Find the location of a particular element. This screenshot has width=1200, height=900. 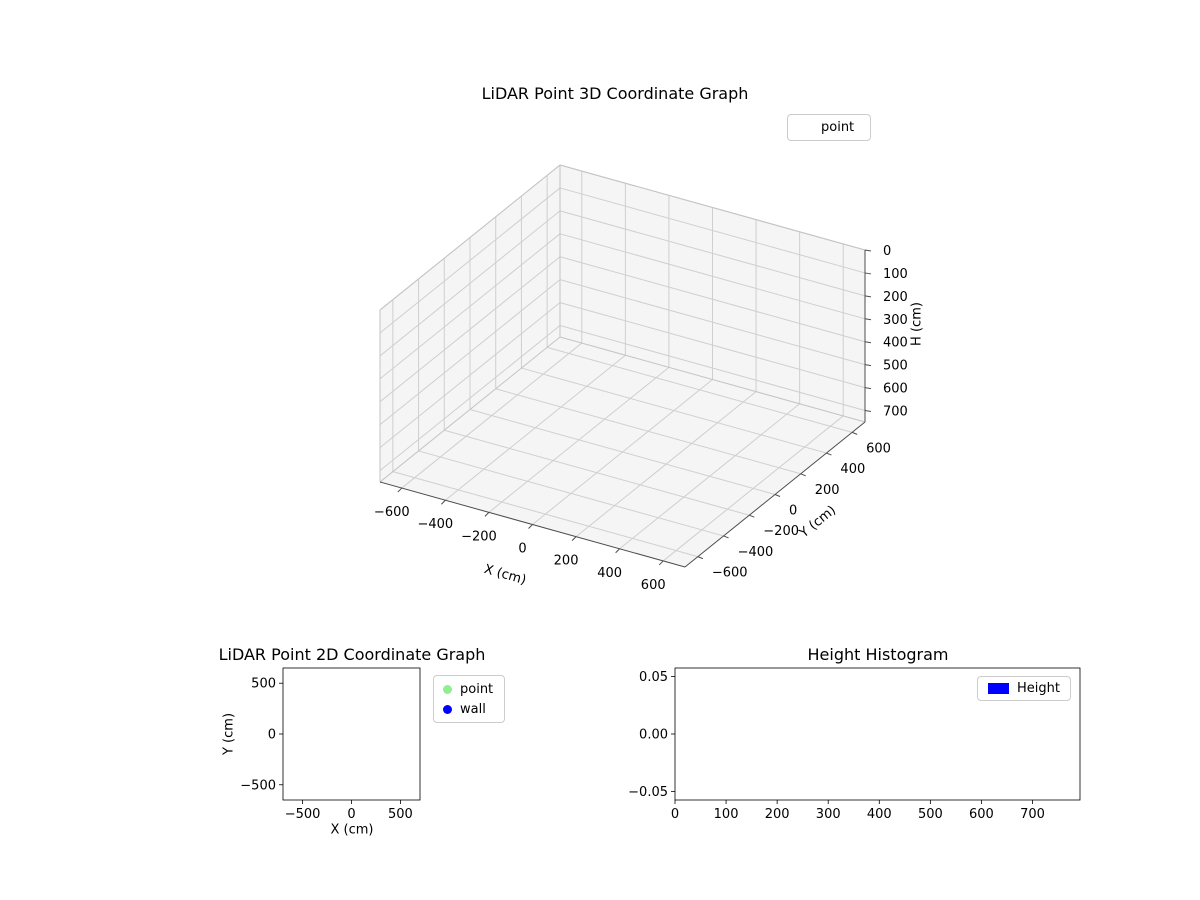

x-tick-label: 200 is located at coordinates (566, 561).